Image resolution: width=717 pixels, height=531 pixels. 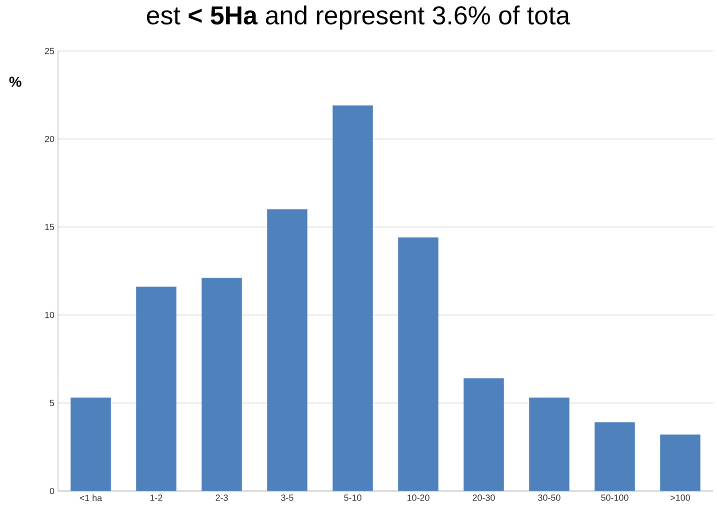 I want to click on y-tick-label: 15, so click(x=49, y=227).